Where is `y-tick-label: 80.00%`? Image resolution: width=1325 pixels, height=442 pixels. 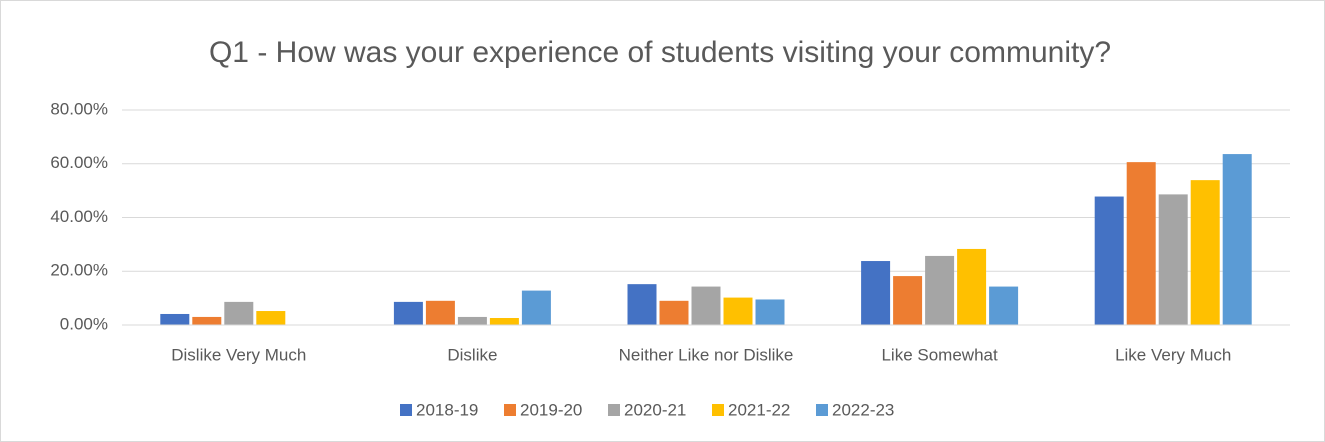
y-tick-label: 80.00% is located at coordinates (79, 108).